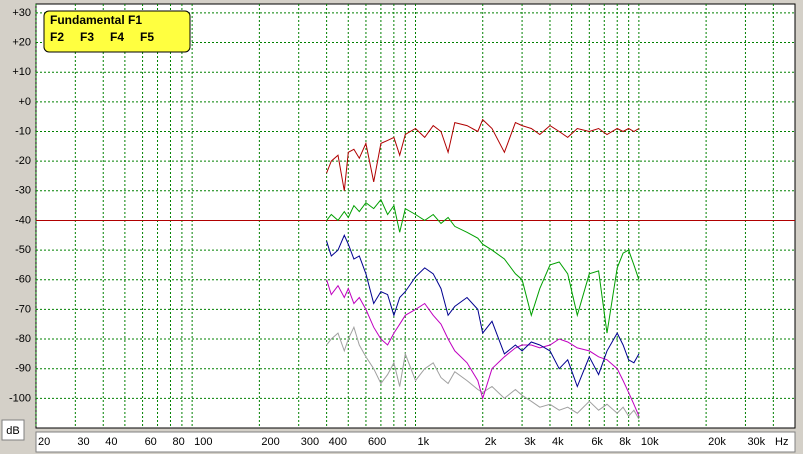 This screenshot has width=803, height=454. Describe the element at coordinates (424, 442) in the screenshot. I see `x-tick-label: 1k` at that location.